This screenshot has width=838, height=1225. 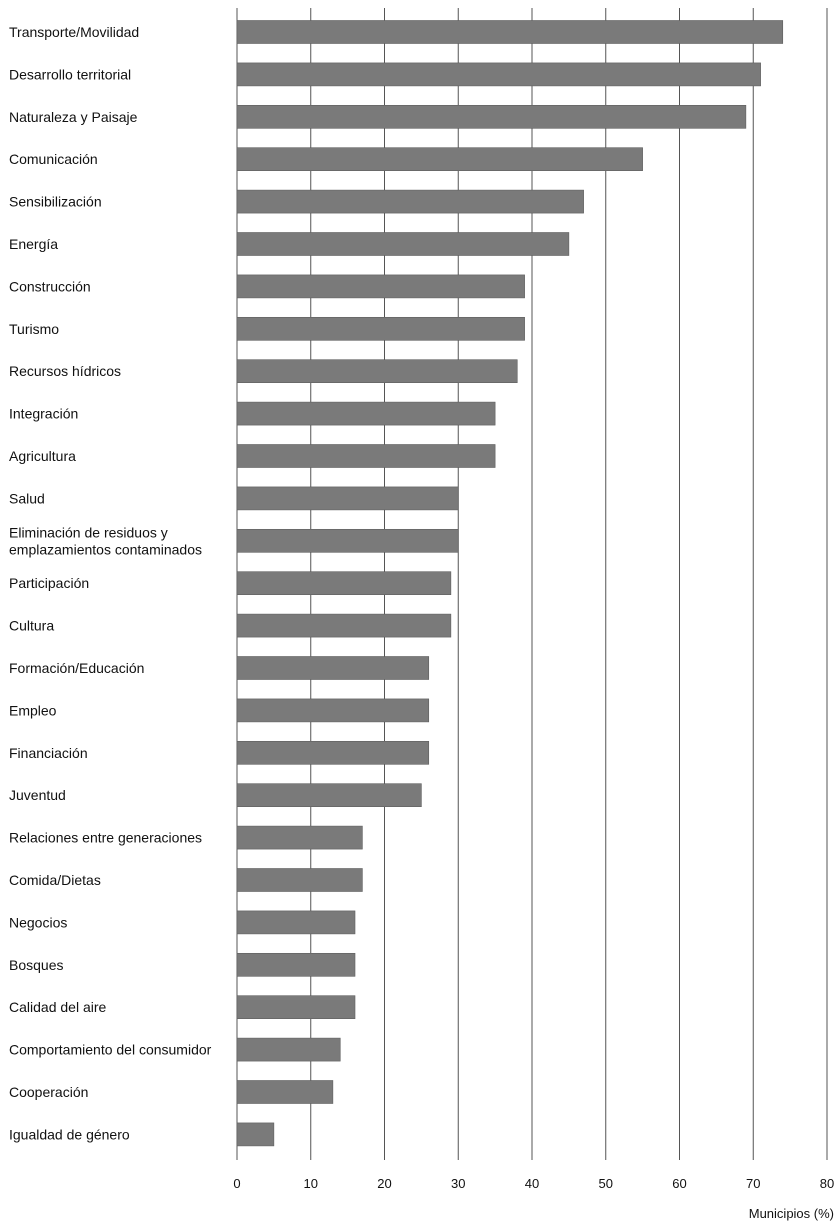 I want to click on x-tick-label: 70, so click(x=753, y=1183).